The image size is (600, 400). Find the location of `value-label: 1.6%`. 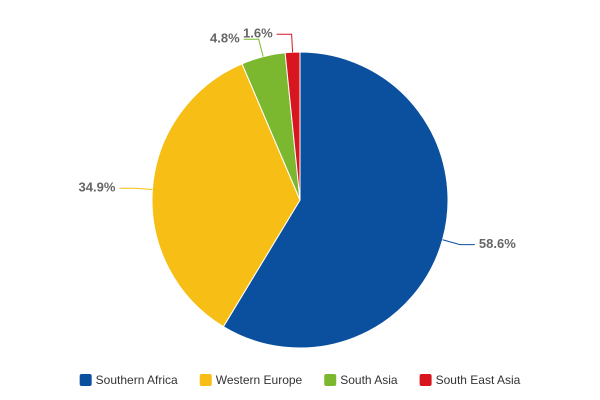

value-label: 1.6% is located at coordinates (258, 33).